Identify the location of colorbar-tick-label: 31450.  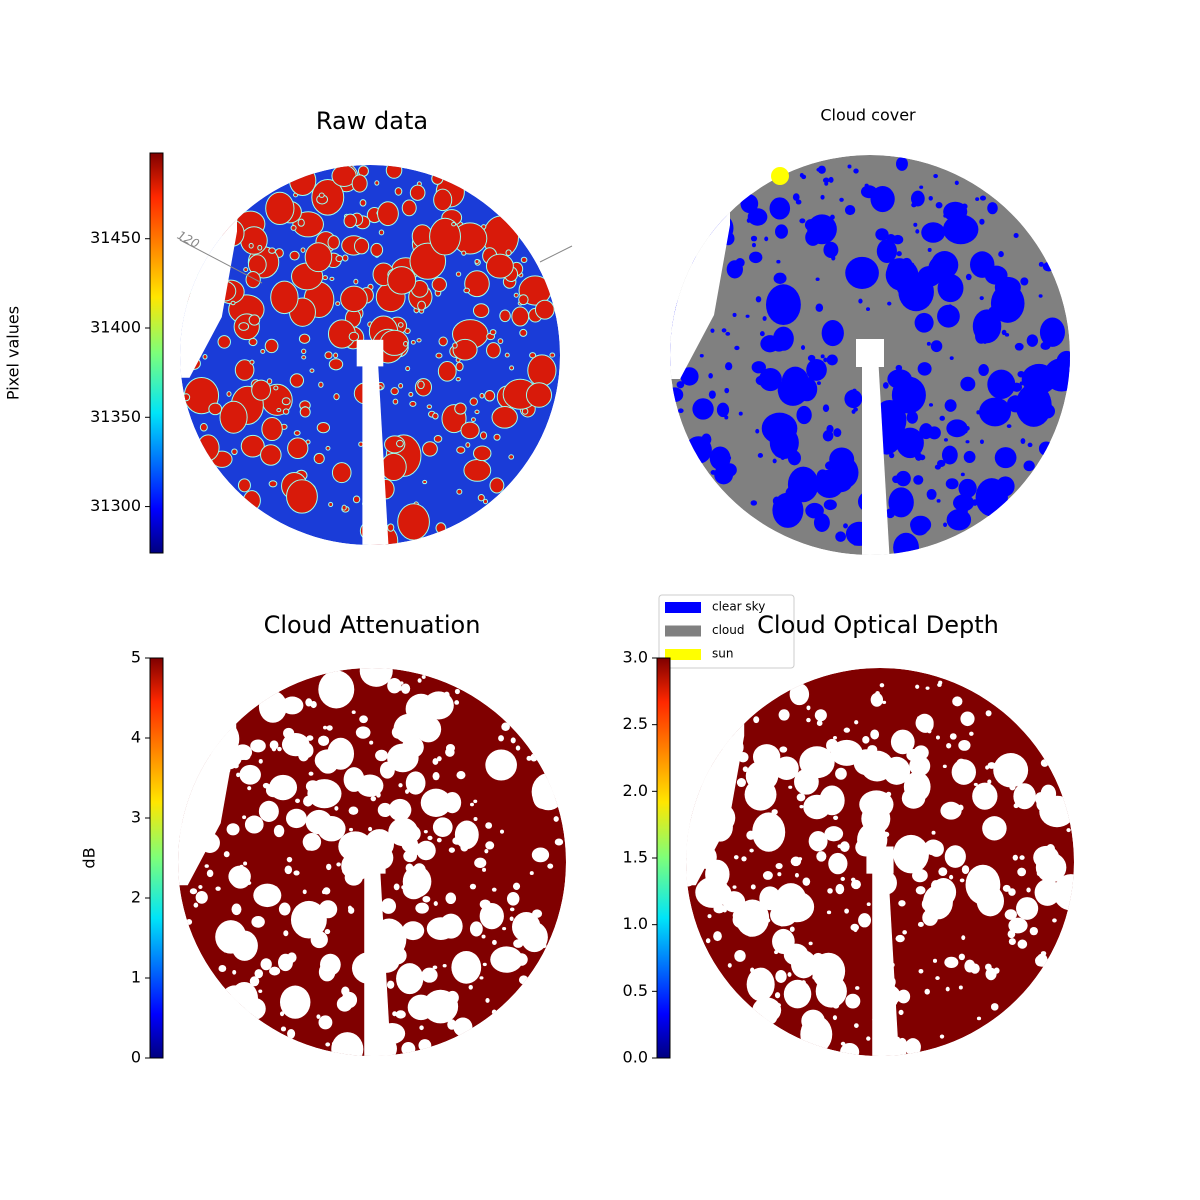
(115, 237).